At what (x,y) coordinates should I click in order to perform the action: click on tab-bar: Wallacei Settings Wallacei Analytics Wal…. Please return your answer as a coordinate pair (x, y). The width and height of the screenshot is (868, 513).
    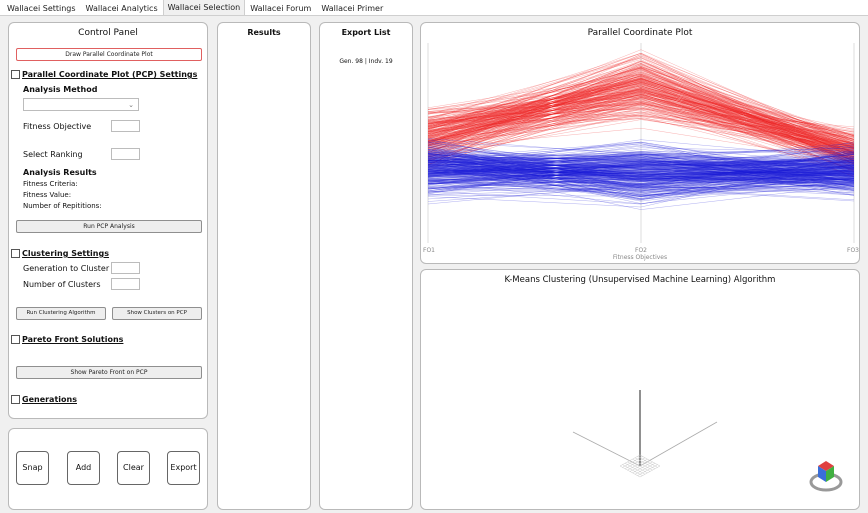
    Looking at the image, I should click on (434, 8).